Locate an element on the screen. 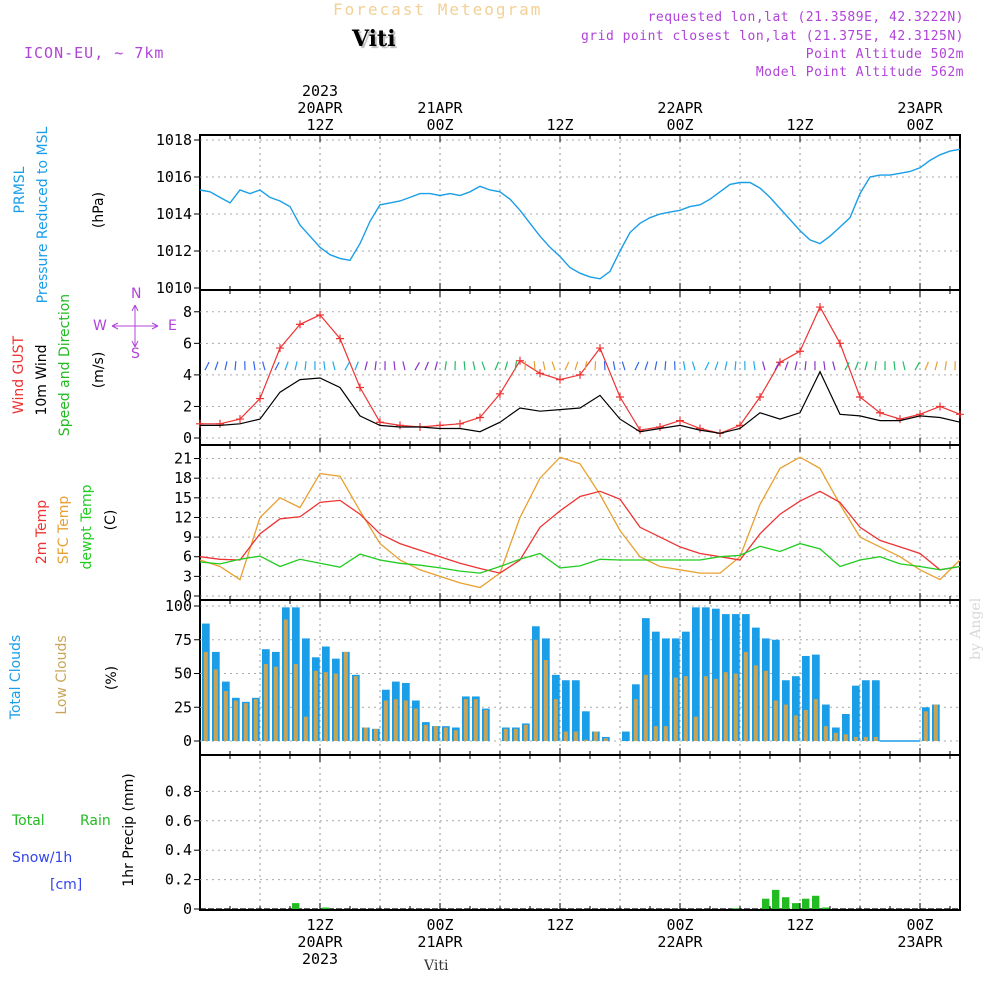  wind-label: 10m Wind is located at coordinates (42, 379).